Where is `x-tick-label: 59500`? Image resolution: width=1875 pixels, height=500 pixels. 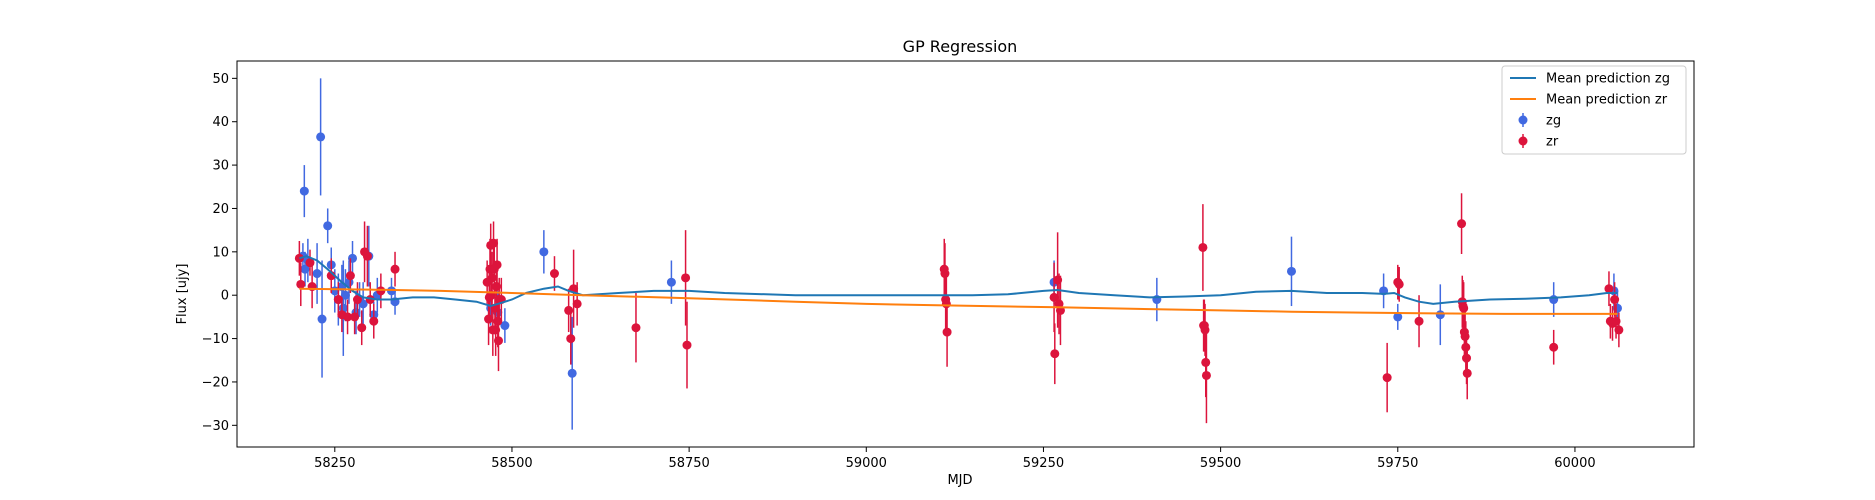
x-tick-label: 59500 is located at coordinates (1220, 463).